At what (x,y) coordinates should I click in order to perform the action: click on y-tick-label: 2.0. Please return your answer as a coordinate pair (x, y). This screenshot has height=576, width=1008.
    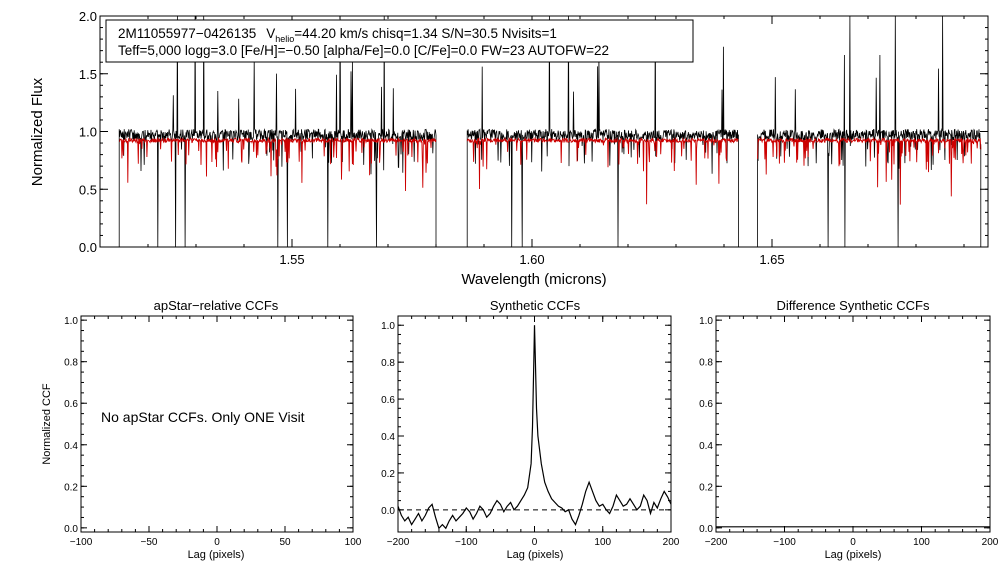
    Looking at the image, I should click on (88, 16).